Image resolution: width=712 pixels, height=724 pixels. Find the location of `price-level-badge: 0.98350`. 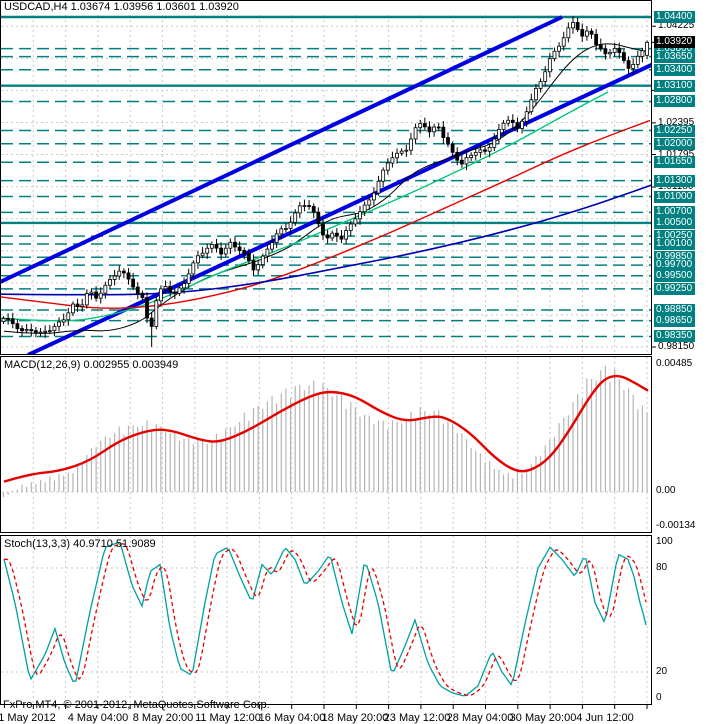

price-level-badge: 0.98350 is located at coordinates (675, 336).